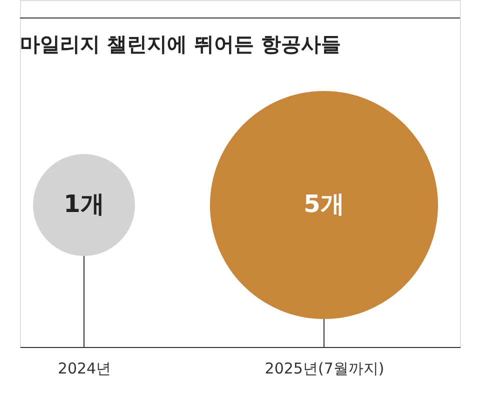 The height and width of the screenshot is (396, 480). I want to click on category-label: 2024년, so click(85, 369).